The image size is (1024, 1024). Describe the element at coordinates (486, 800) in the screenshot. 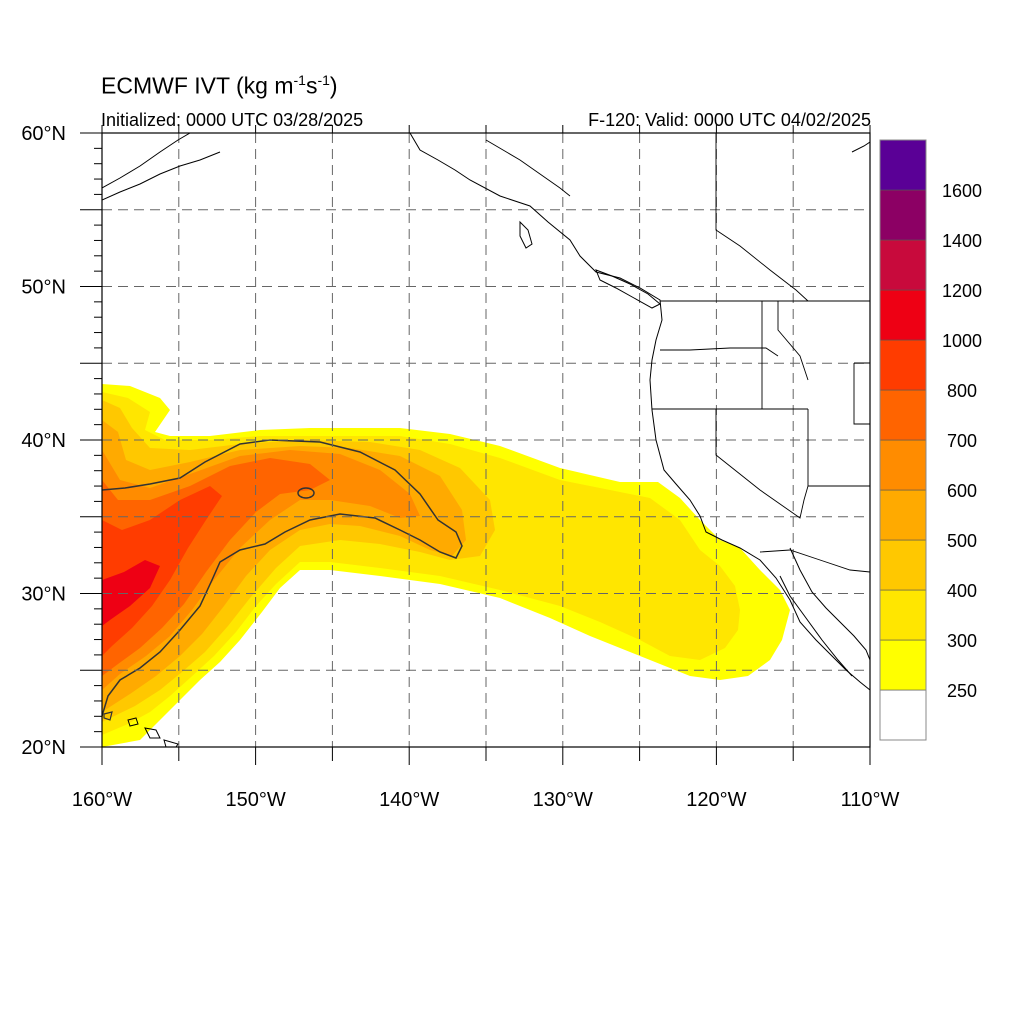

I see `longitude-labels: 160°W 150°W 140°W 130°W 120°W 110°W` at that location.